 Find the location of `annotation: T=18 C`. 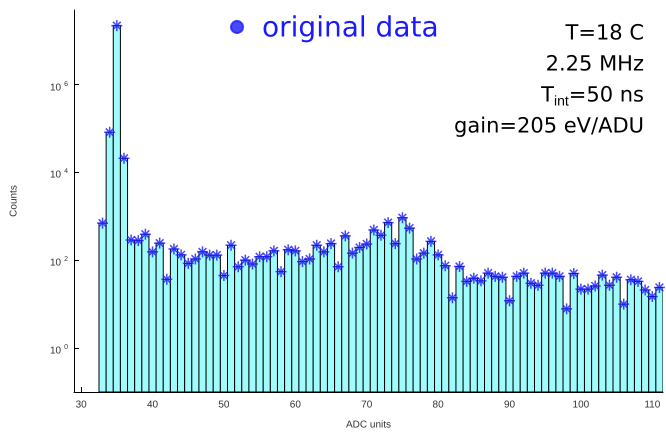

annotation: T=18 C is located at coordinates (604, 32).